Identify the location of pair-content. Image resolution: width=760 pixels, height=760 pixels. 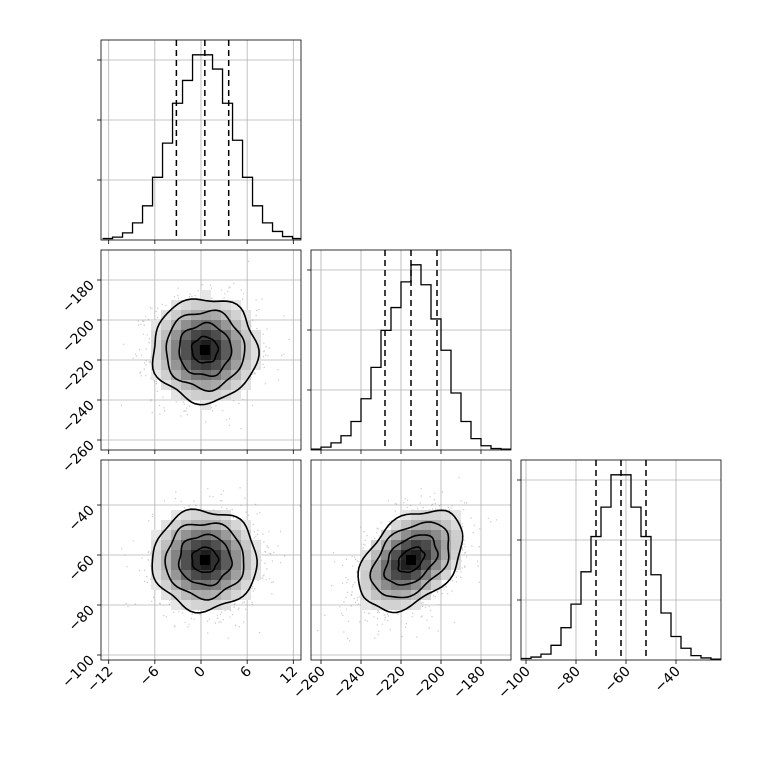
(411, 560).